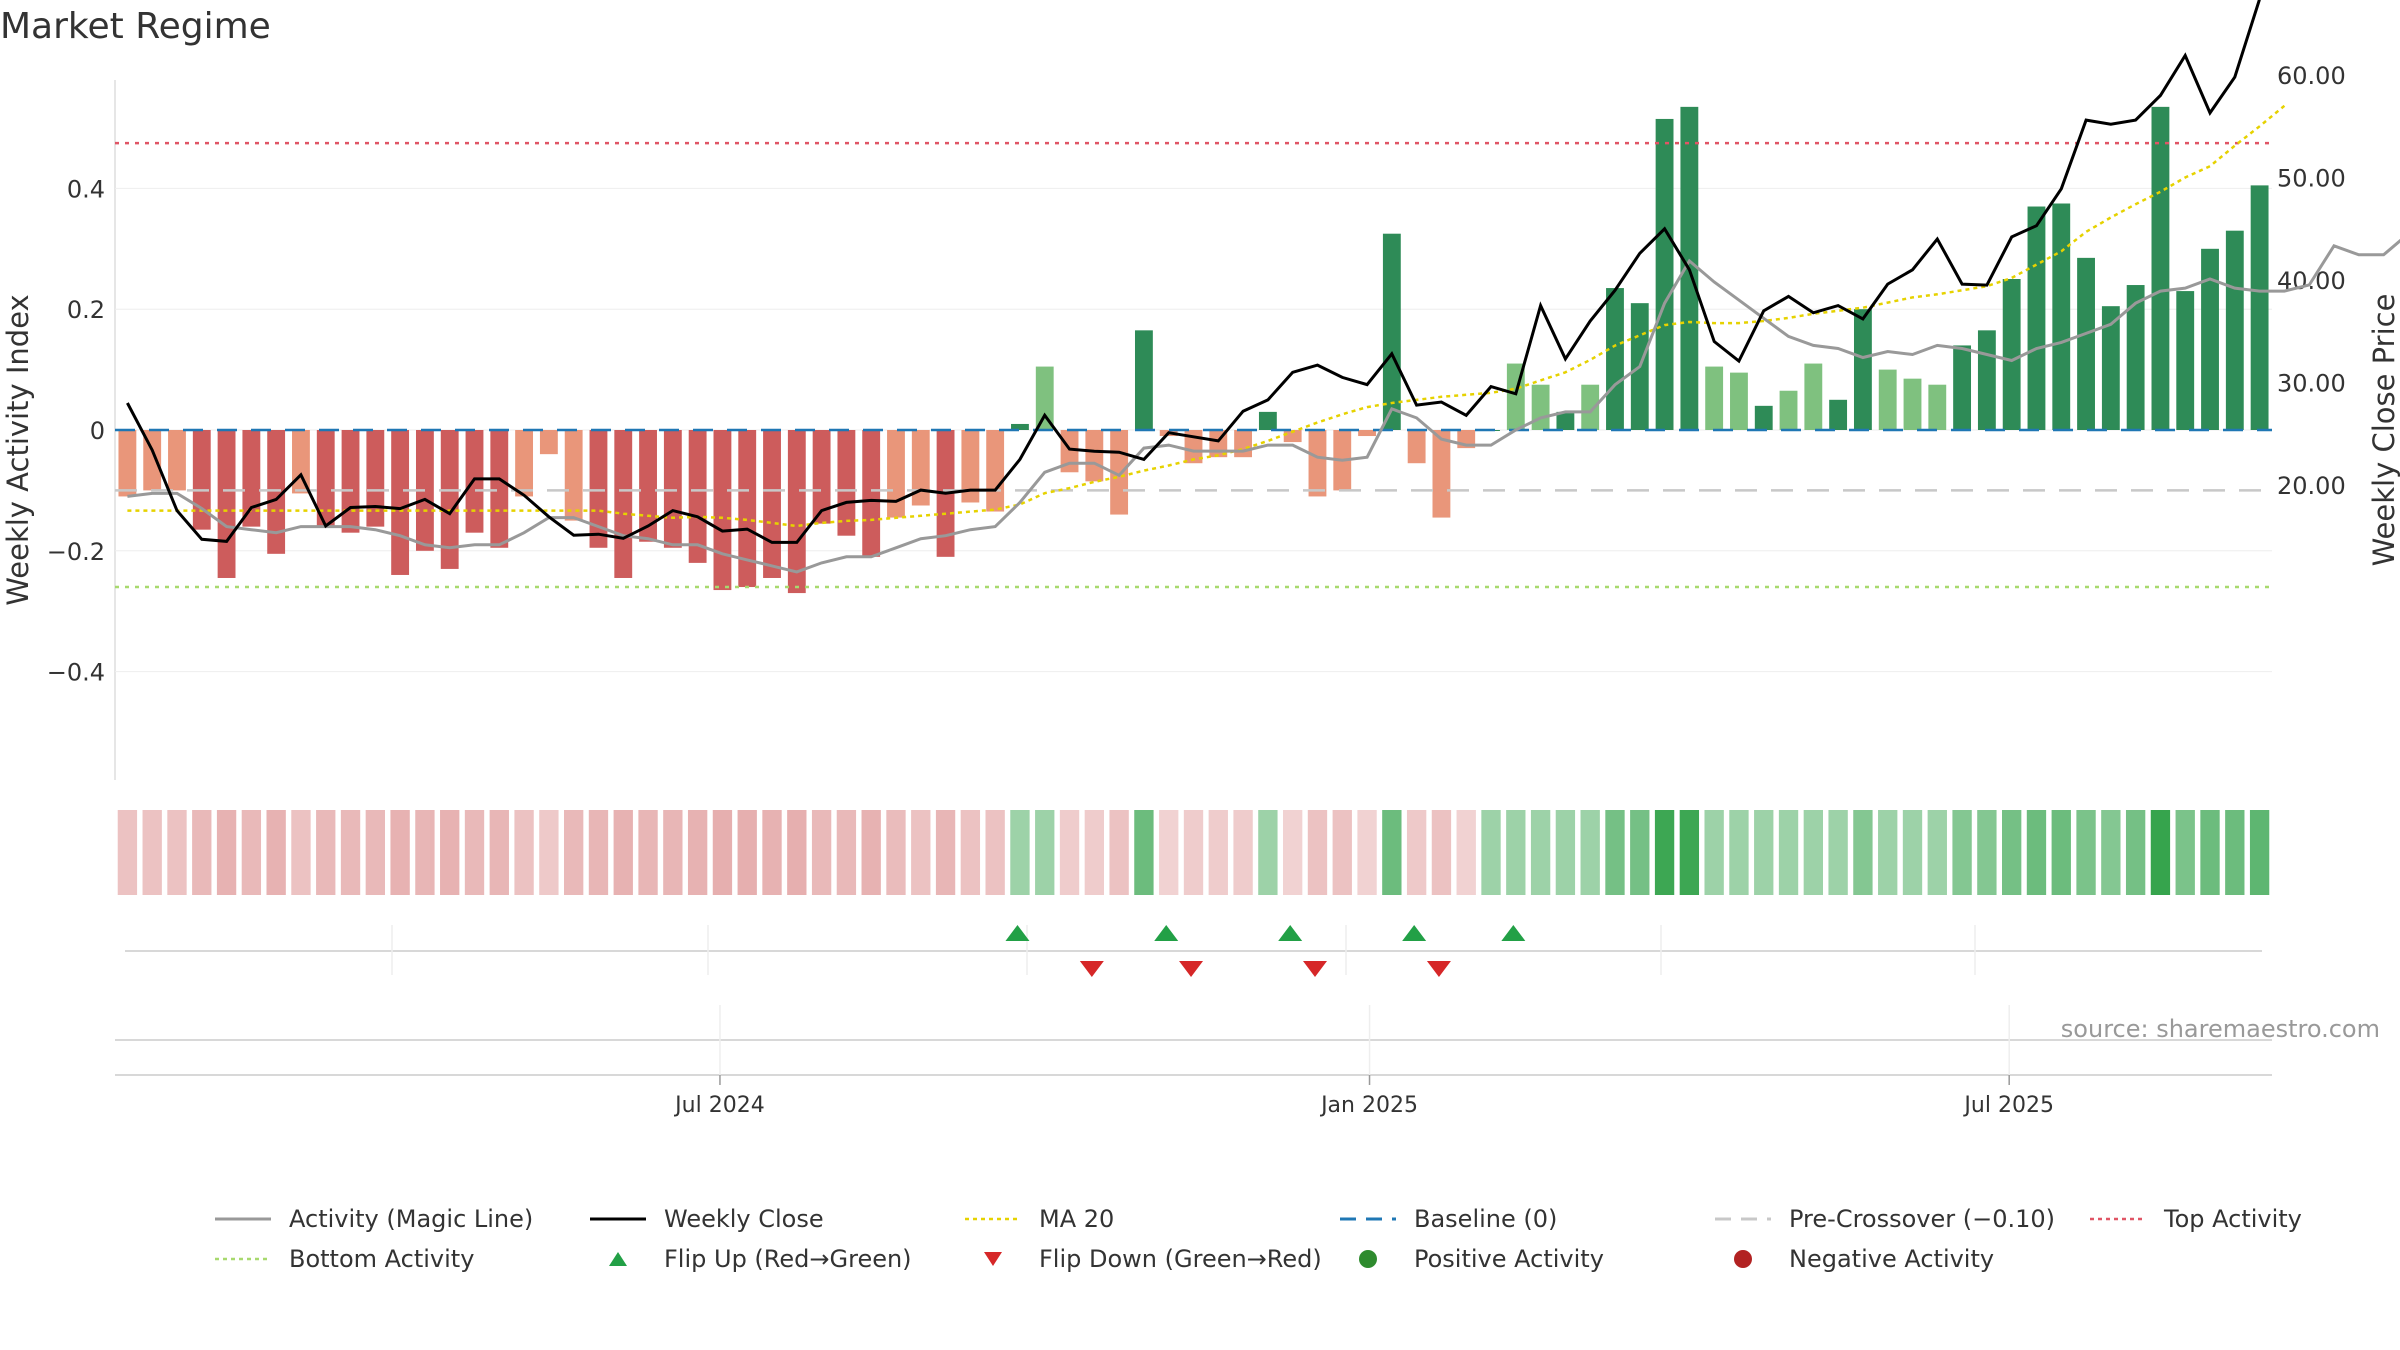 The width and height of the screenshot is (2400, 1350). What do you see at coordinates (2220, 1029) in the screenshot?
I see `source-text: source: sharemaestro.com` at bounding box center [2220, 1029].